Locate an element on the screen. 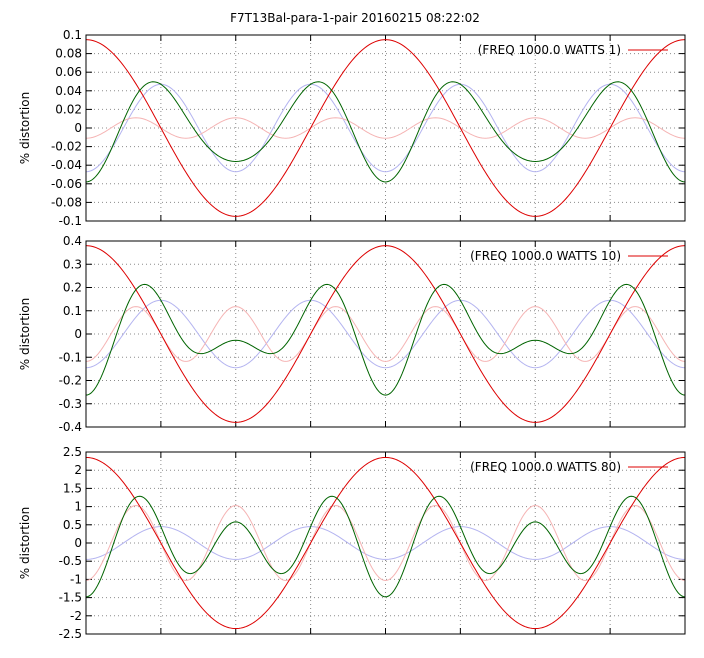 The image size is (704, 658). y-tick-label: -0.06 is located at coordinates (66, 184).